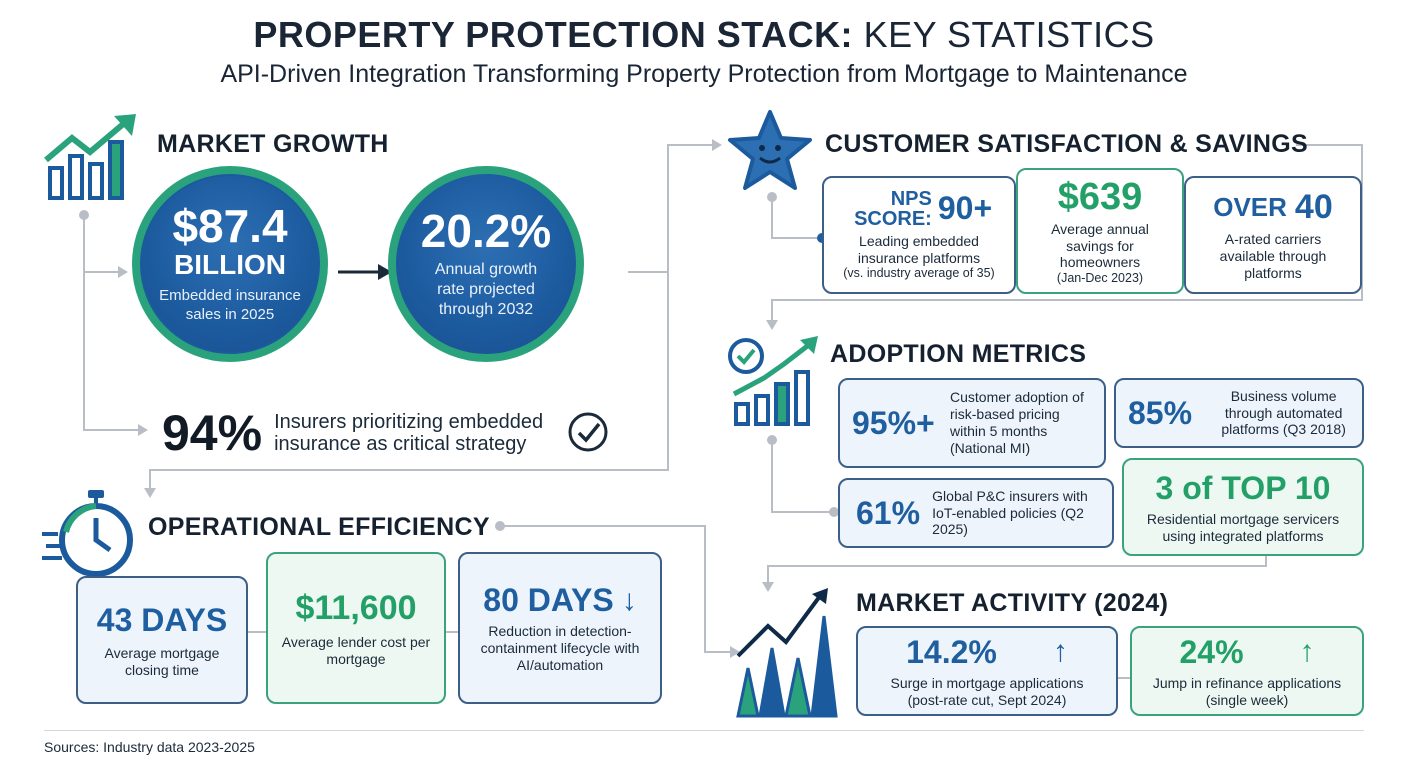  I want to click on adoption-heading: ADOPTION METRICS, so click(958, 354).